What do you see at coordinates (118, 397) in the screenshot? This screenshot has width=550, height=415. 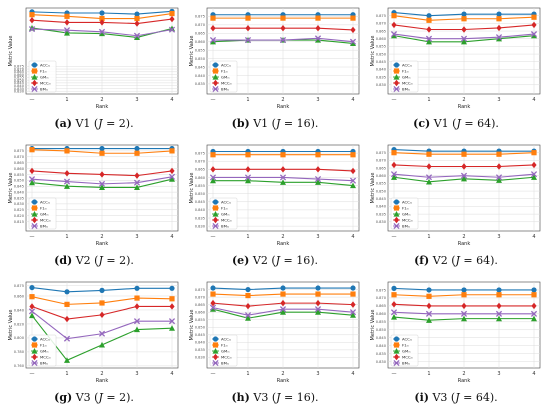 I see `caption-g-value: = 2).` at bounding box center [118, 397].